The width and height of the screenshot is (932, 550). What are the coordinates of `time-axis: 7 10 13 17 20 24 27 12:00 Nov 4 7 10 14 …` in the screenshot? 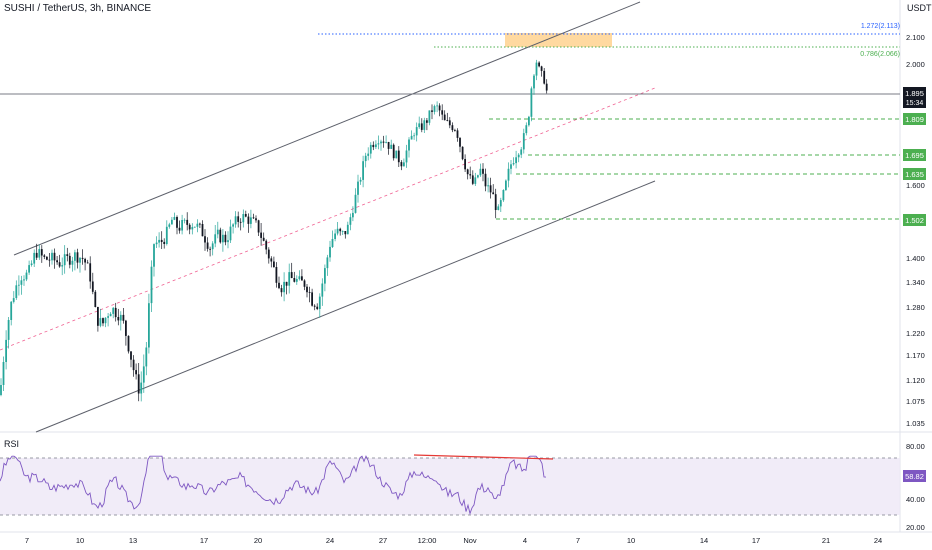 It's located at (453, 540).